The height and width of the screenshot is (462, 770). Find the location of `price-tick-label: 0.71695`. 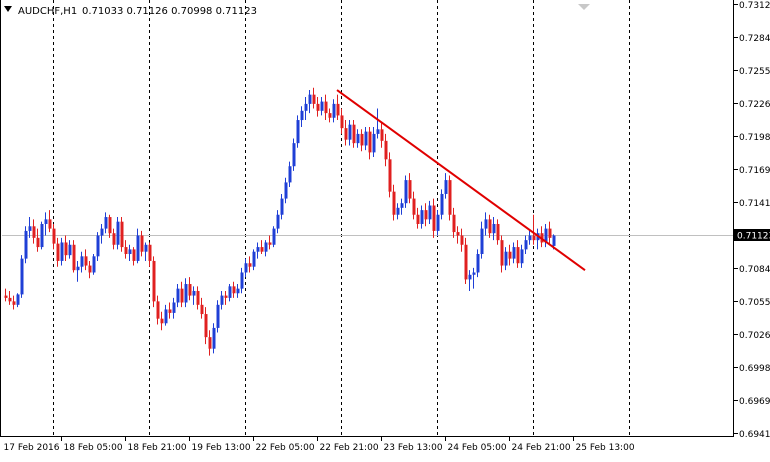

price-tick-label: 0.71695 is located at coordinates (754, 171).